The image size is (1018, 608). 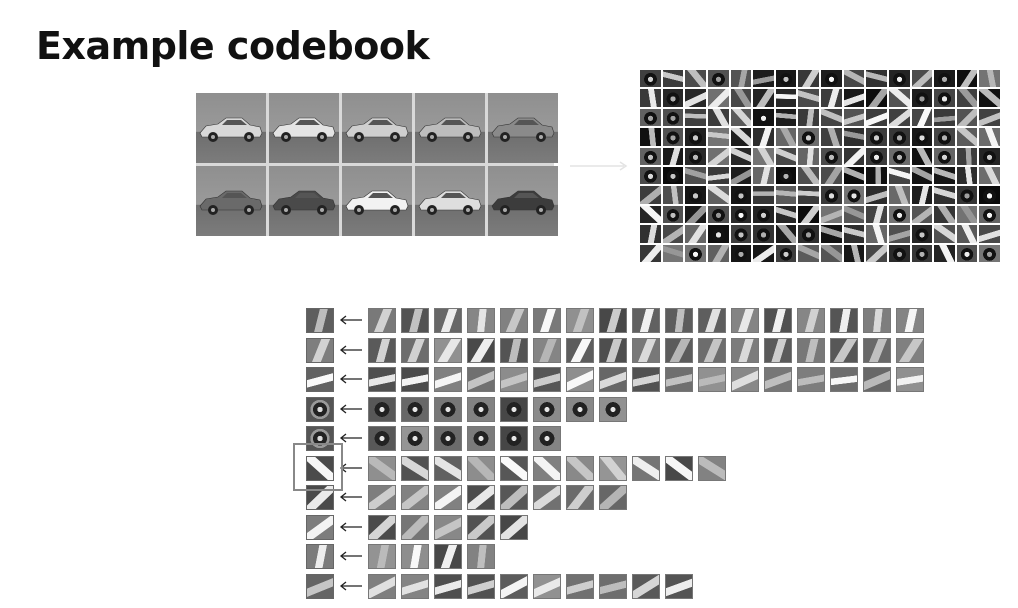 I want to click on slide-title: Example codebook, so click(x=233, y=46).